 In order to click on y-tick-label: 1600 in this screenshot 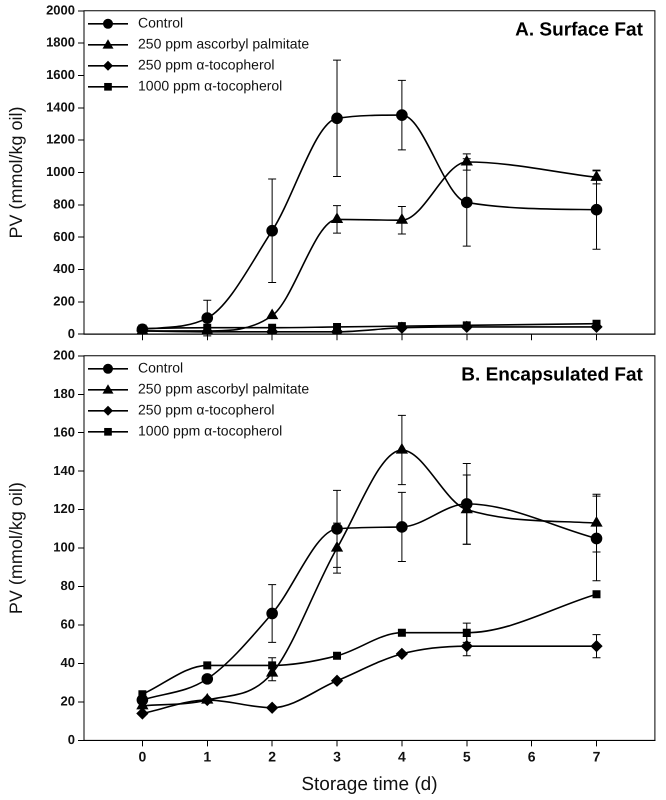, I will do `click(60, 74)`.